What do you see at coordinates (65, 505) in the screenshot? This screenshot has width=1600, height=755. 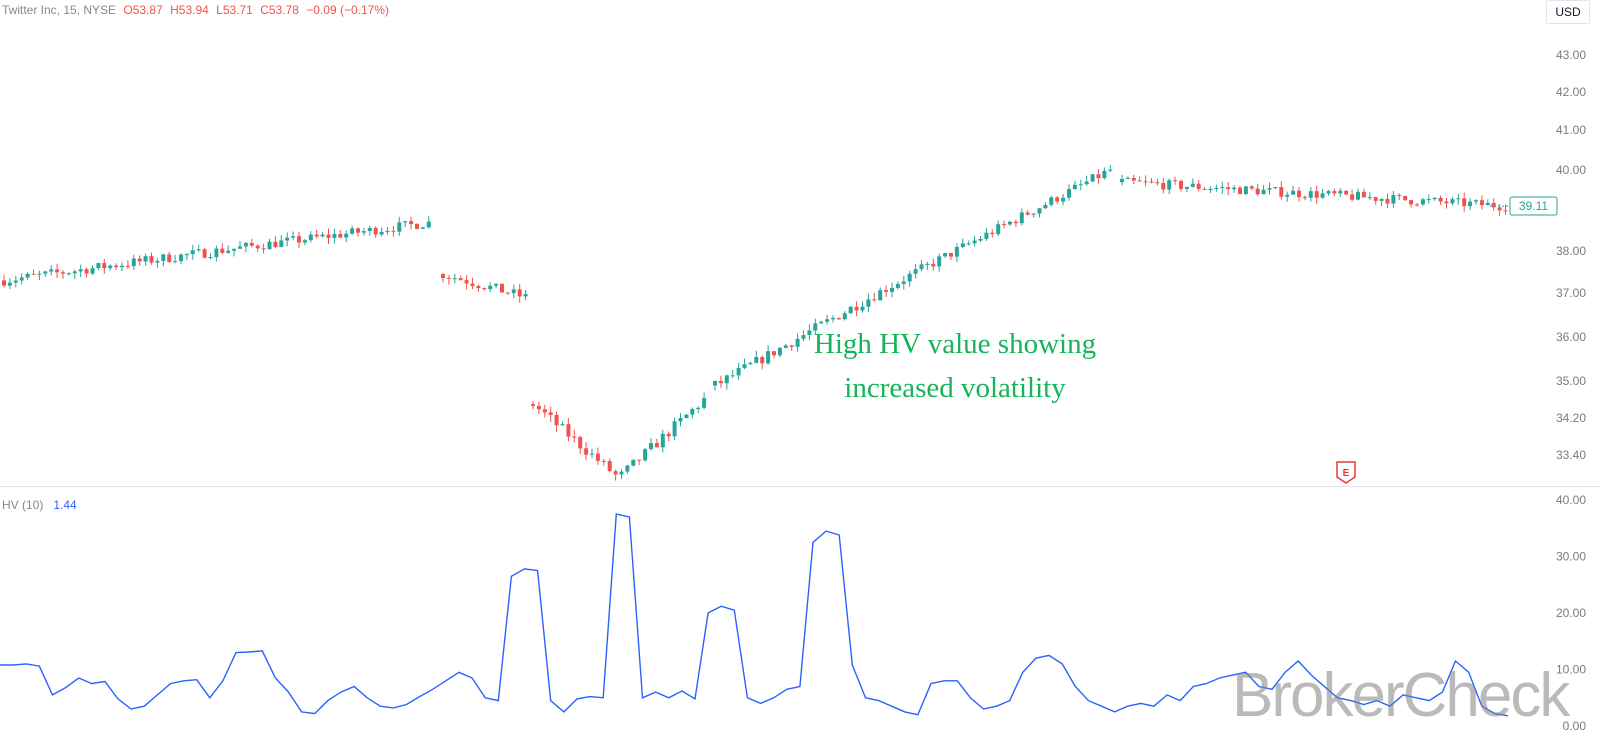 I see `indicator-value: 1.44` at bounding box center [65, 505].